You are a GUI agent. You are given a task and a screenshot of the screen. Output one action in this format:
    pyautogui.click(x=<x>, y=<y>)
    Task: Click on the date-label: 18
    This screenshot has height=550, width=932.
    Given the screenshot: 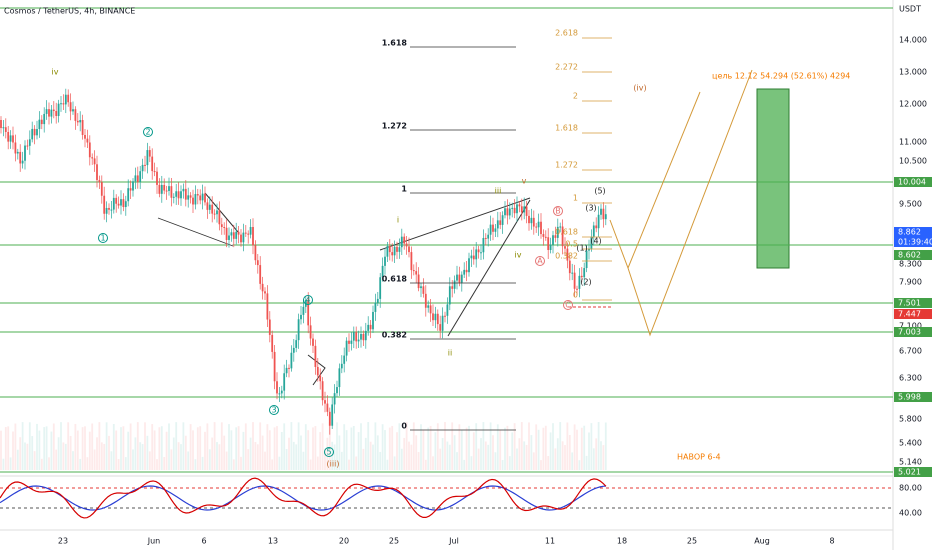 What is the action you would take?
    pyautogui.click(x=622, y=541)
    